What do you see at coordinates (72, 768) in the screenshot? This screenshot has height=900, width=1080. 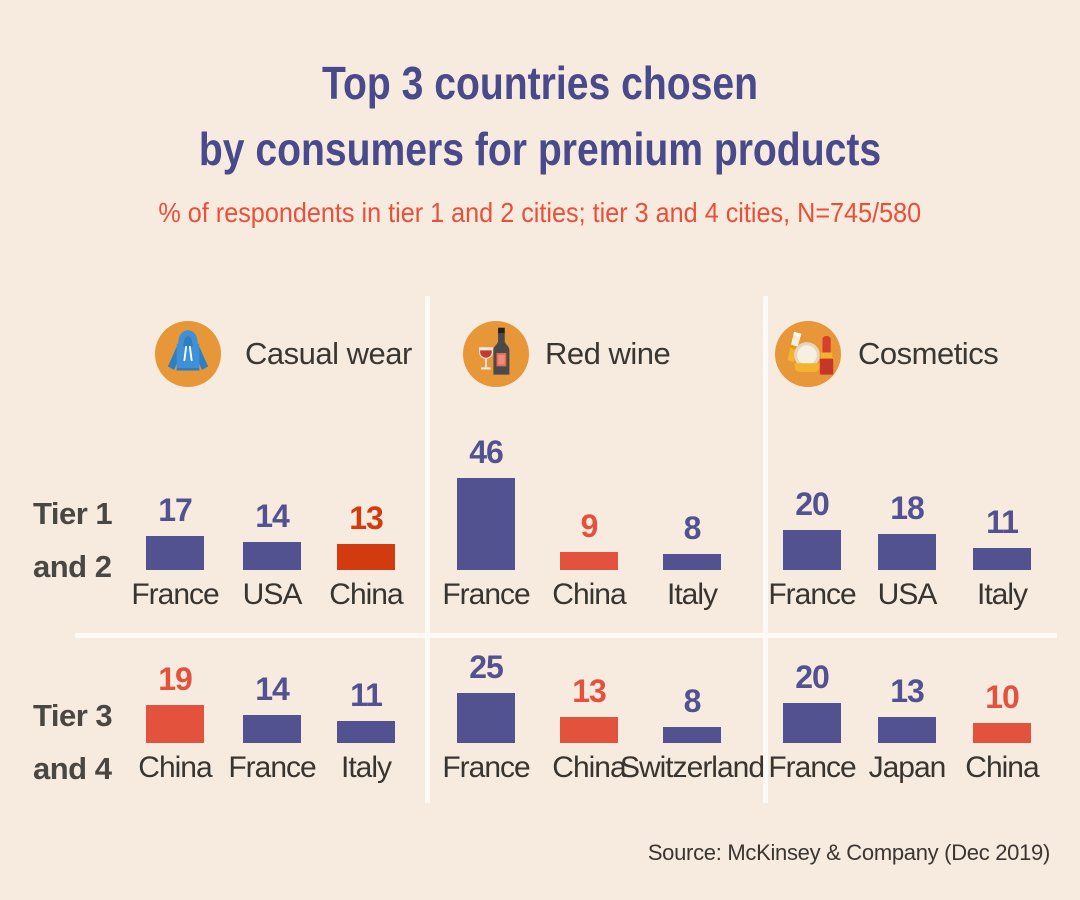 I see `row-label-tier-3-4-line-2: and 4` at bounding box center [72, 768].